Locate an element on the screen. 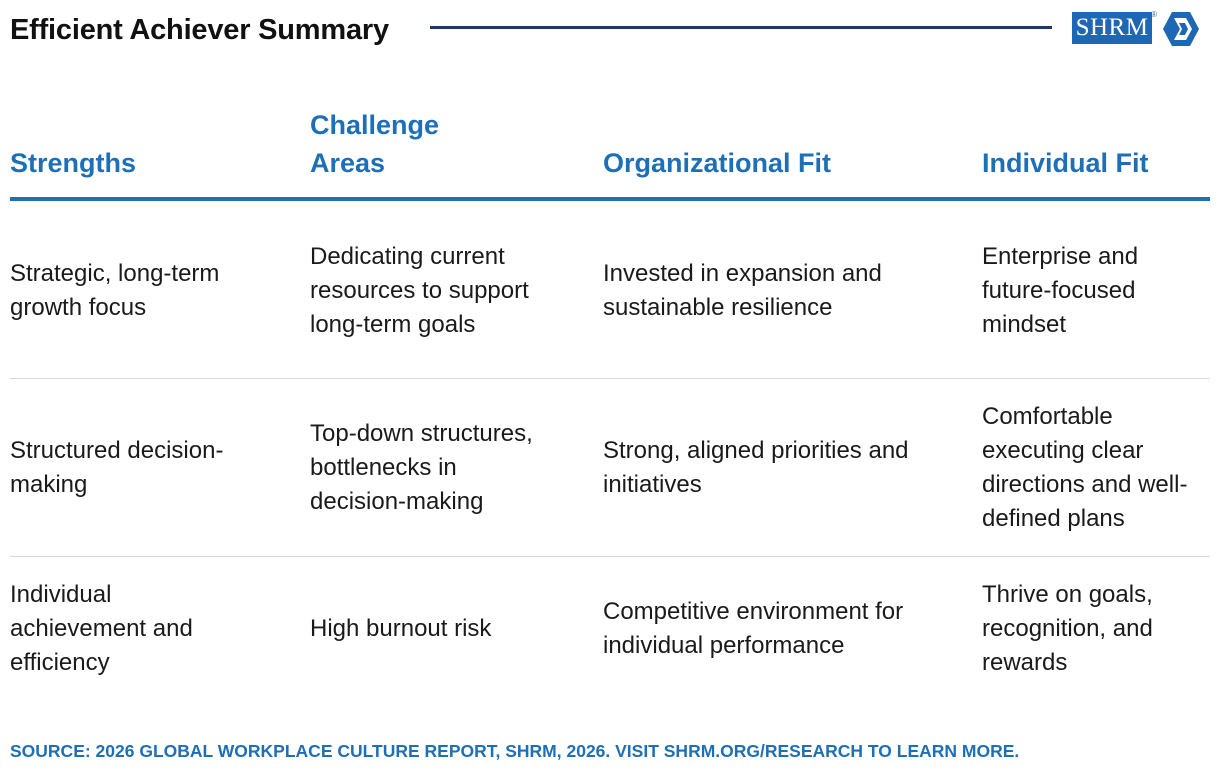 The image size is (1220, 774). header-organizational-fit: Organizational Fit is located at coordinates (717, 163).